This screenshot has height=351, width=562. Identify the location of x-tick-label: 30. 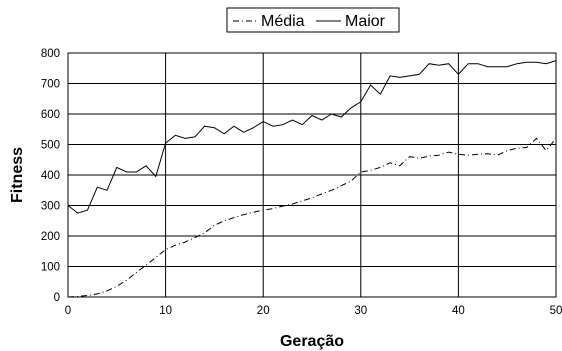
(360, 311).